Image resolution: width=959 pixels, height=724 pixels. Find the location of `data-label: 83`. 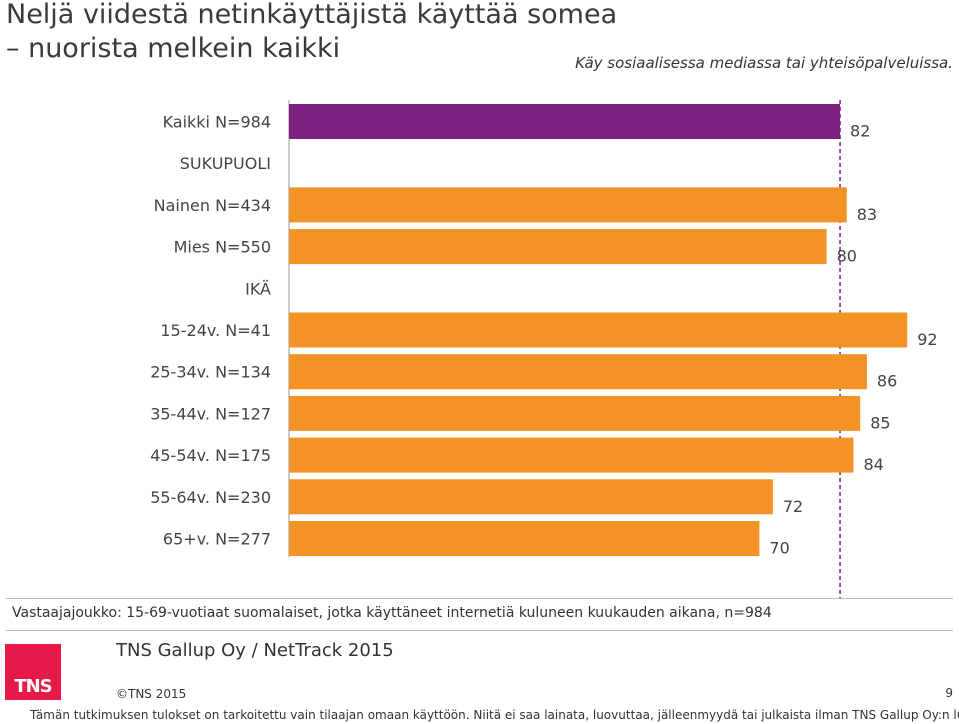

data-label: 83 is located at coordinates (867, 214).